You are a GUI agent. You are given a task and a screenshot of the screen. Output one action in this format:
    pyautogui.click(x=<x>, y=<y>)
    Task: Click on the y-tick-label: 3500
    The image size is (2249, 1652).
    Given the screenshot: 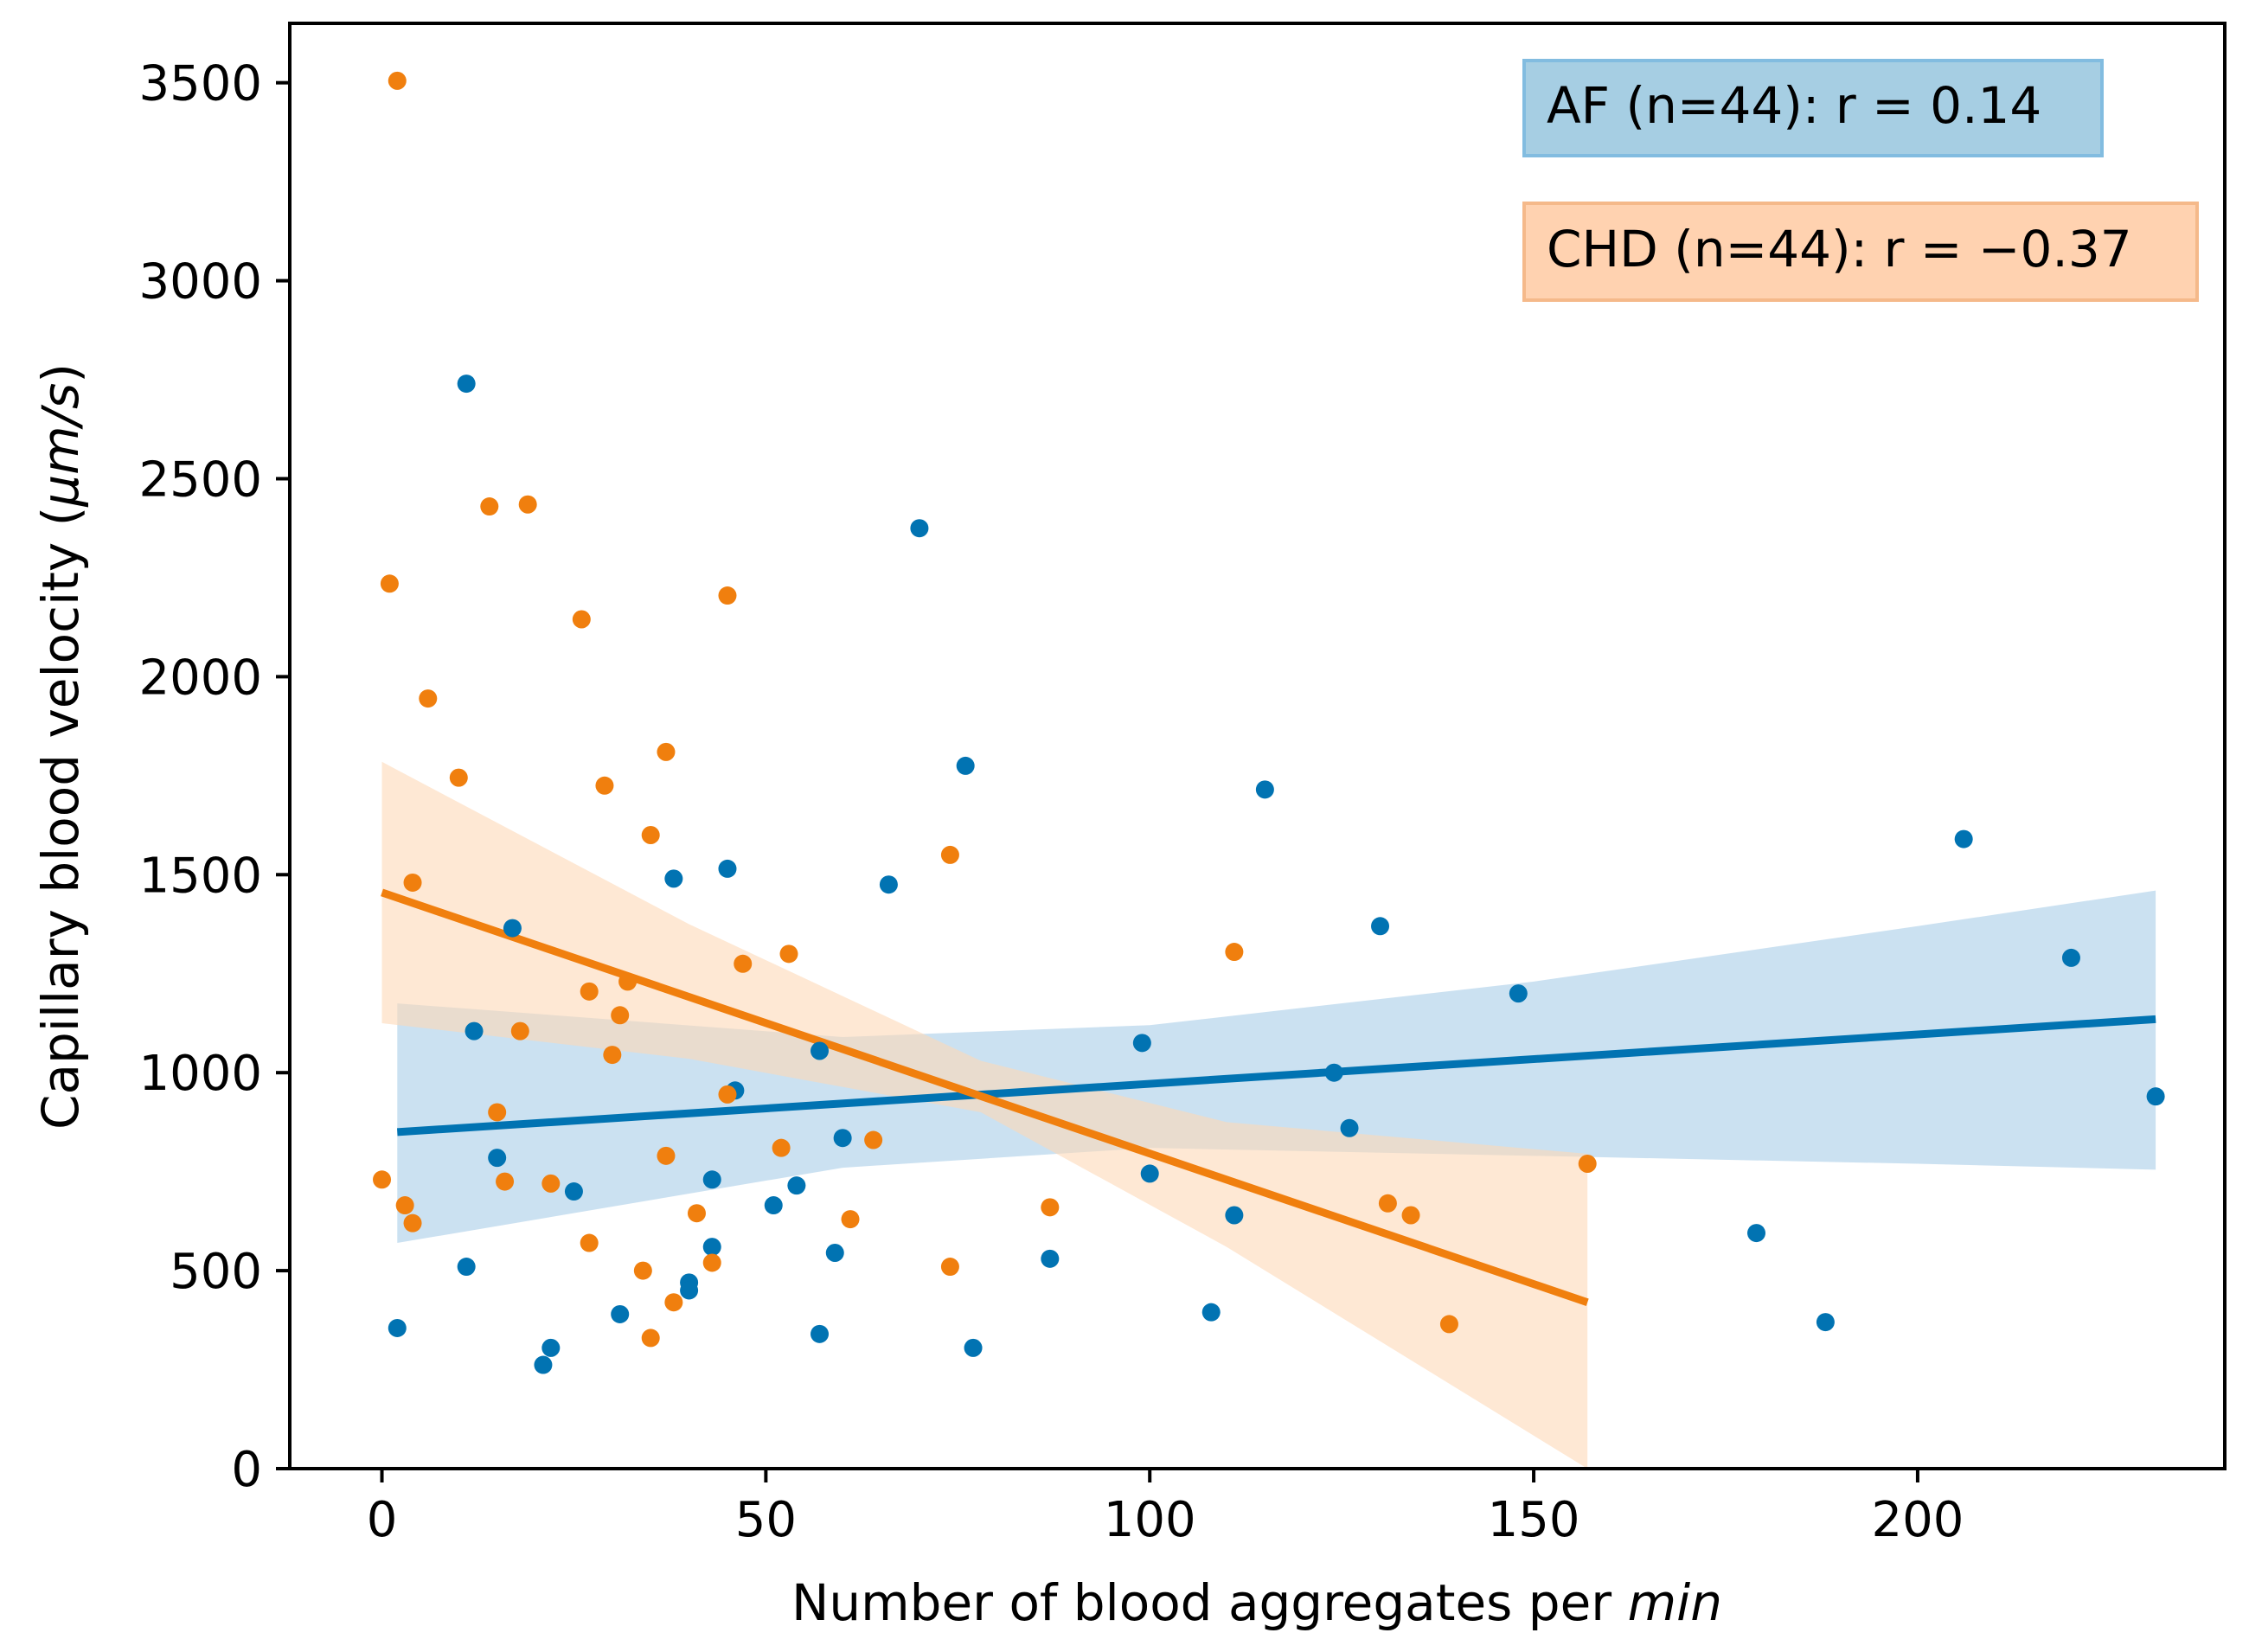 What is the action you would take?
    pyautogui.click(x=200, y=84)
    